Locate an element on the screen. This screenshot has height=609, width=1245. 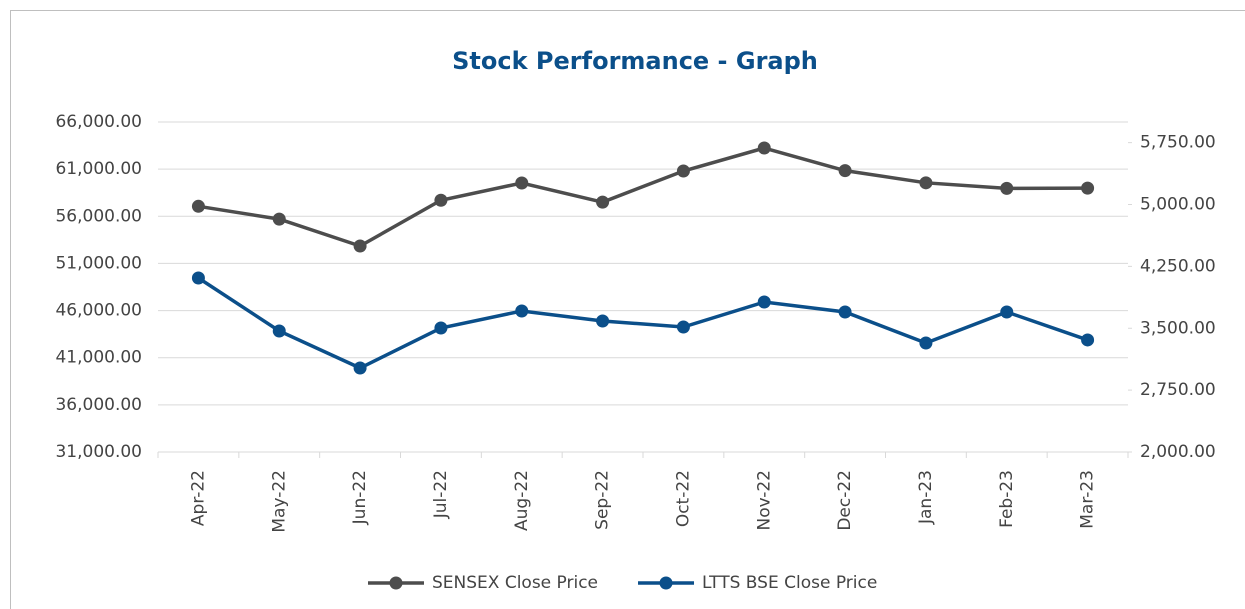
chart-title: Stock Performance - Graph is located at coordinates (635, 61).